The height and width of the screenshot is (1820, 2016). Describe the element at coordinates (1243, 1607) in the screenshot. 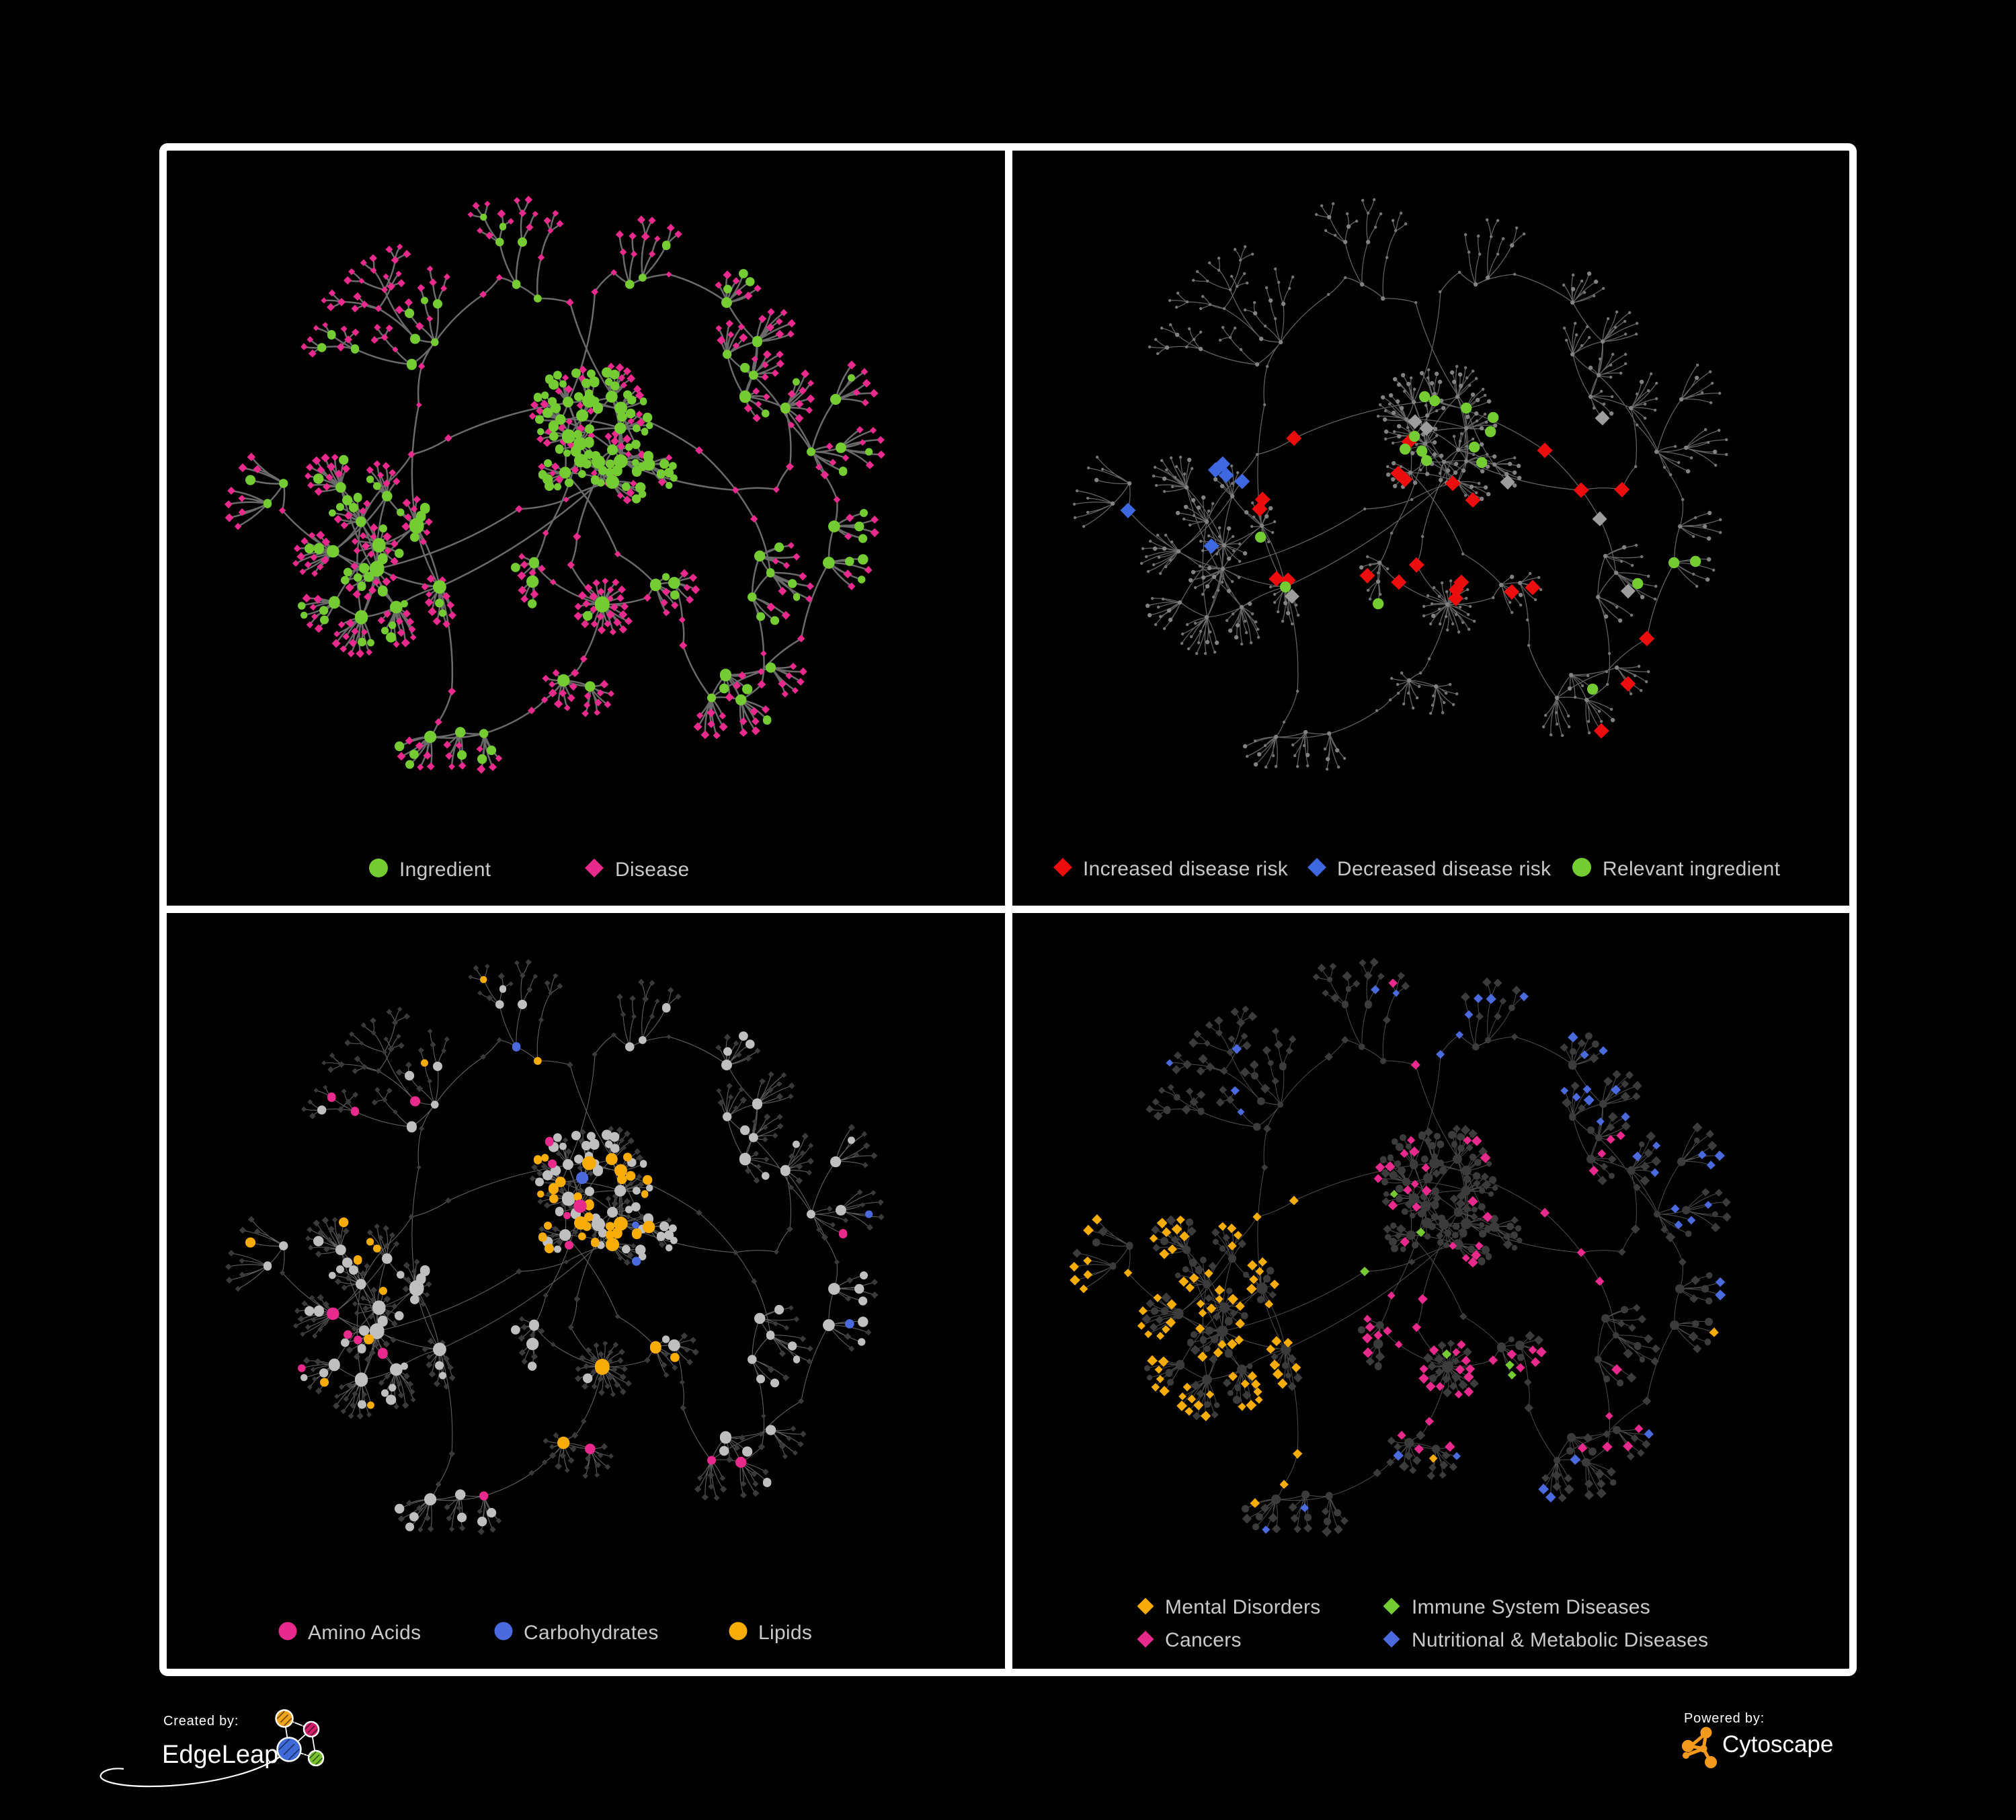

I see `svg-text: Mental Disorders` at that location.